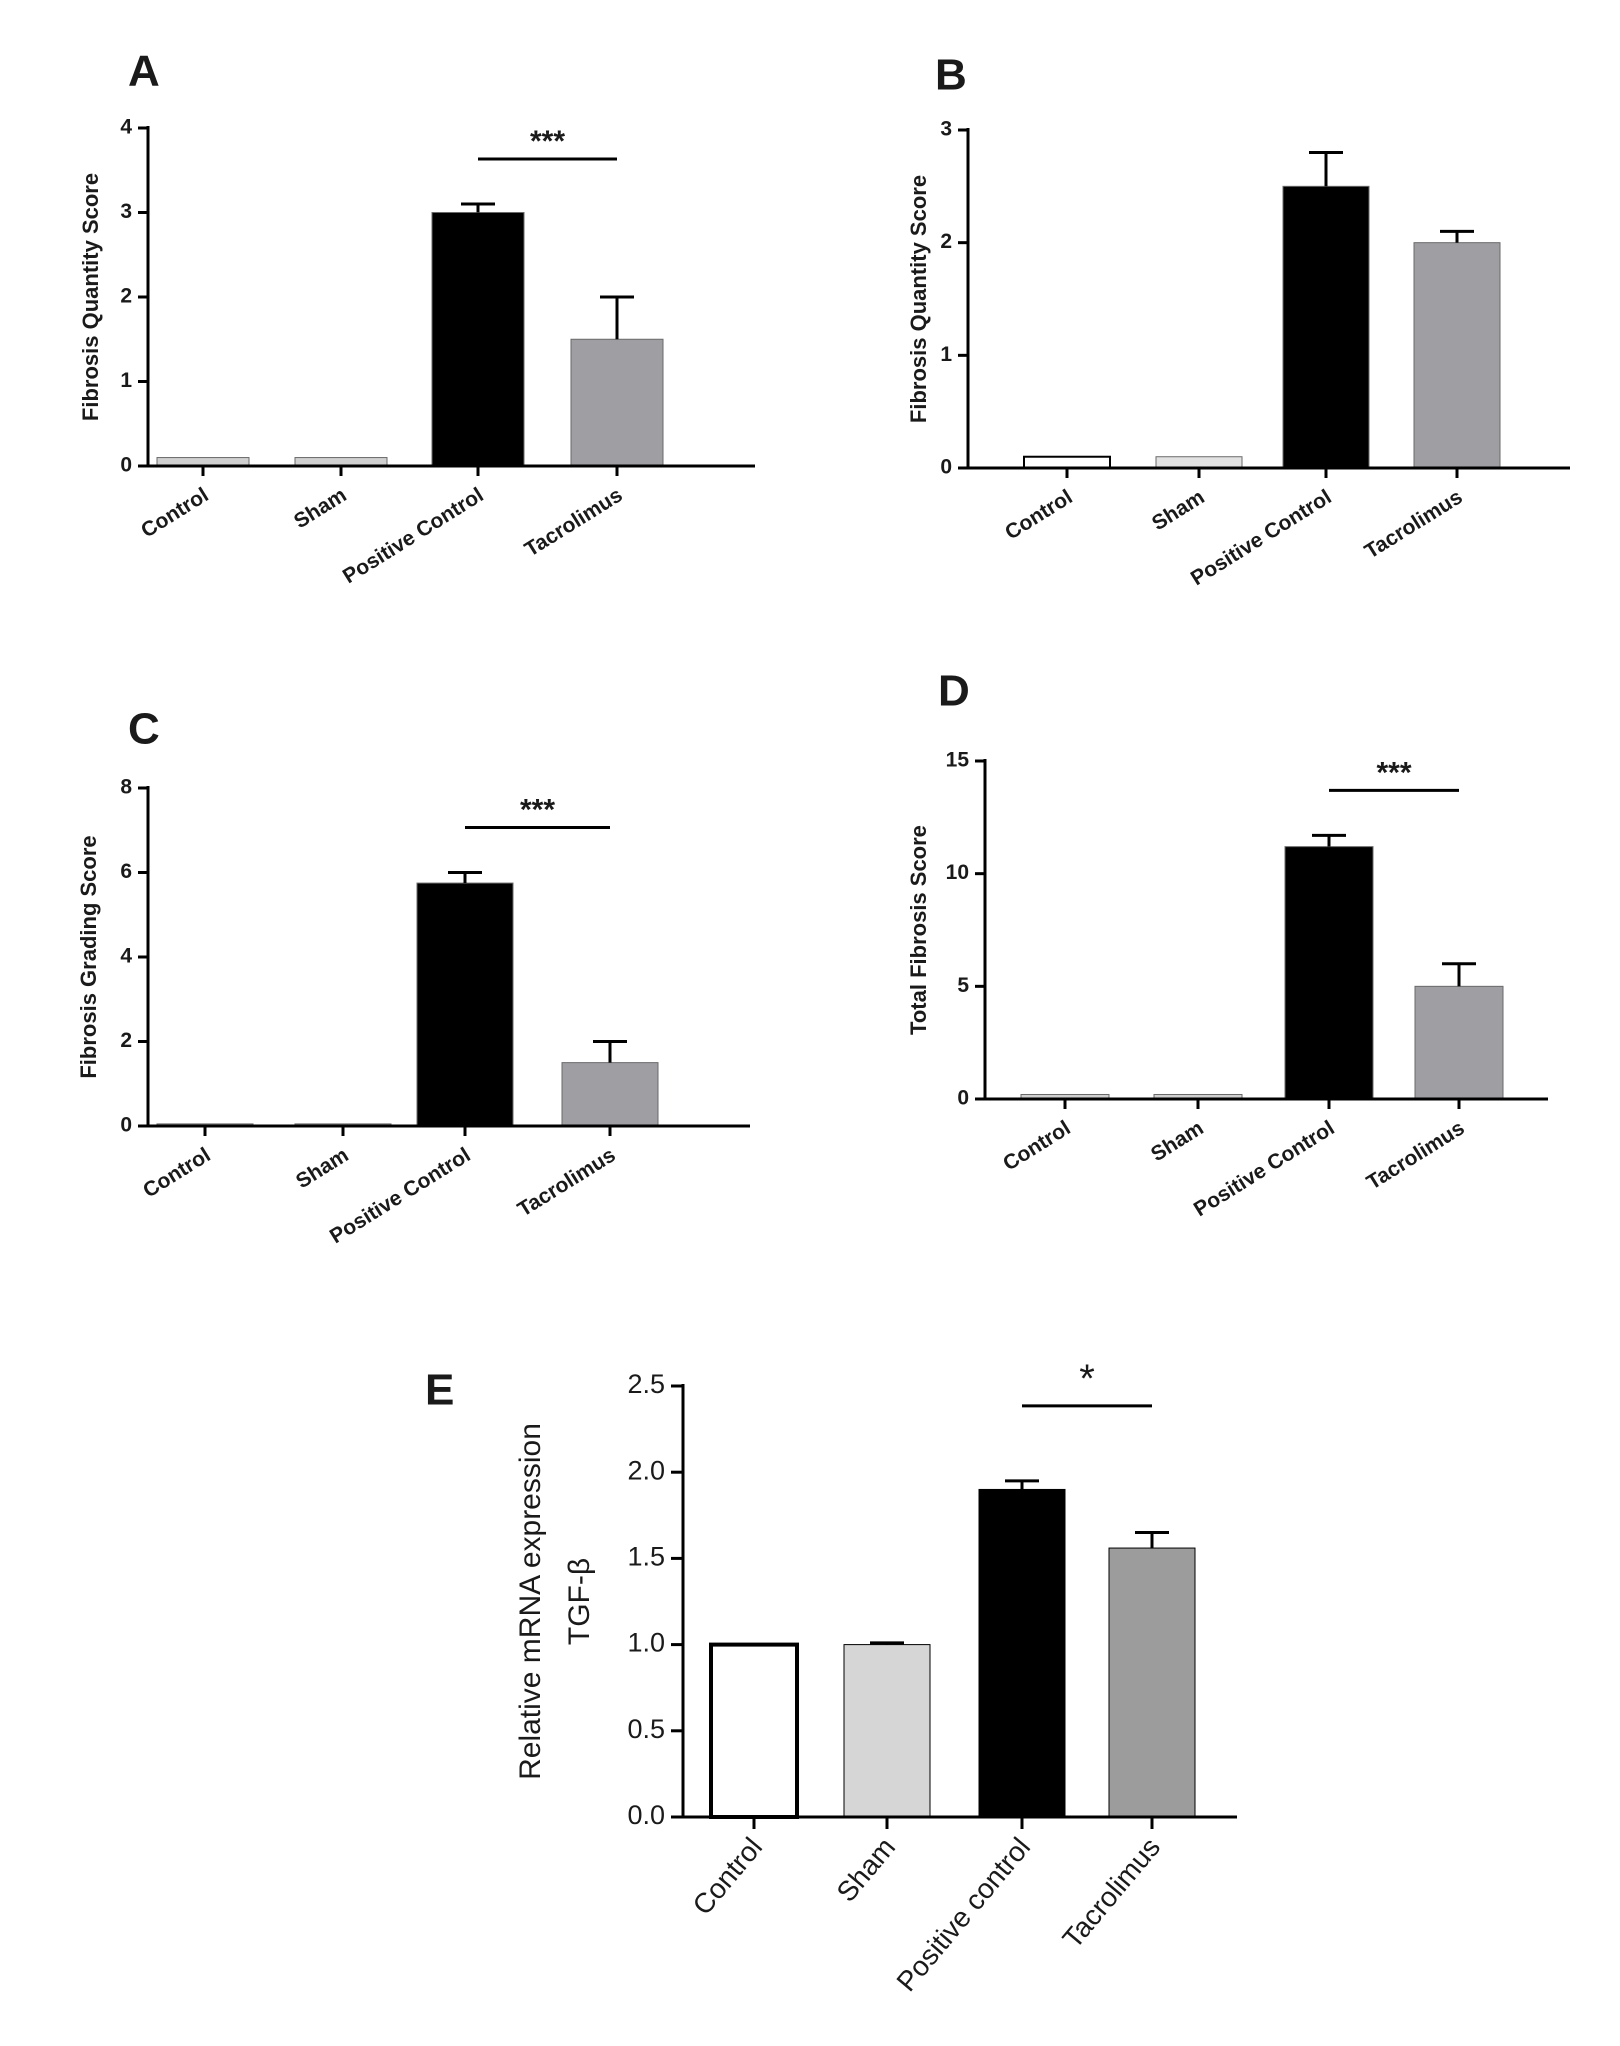 The height and width of the screenshot is (2046, 1620). Describe the element at coordinates (646, 1384) in the screenshot. I see `y-tick-label: 2.5` at that location.